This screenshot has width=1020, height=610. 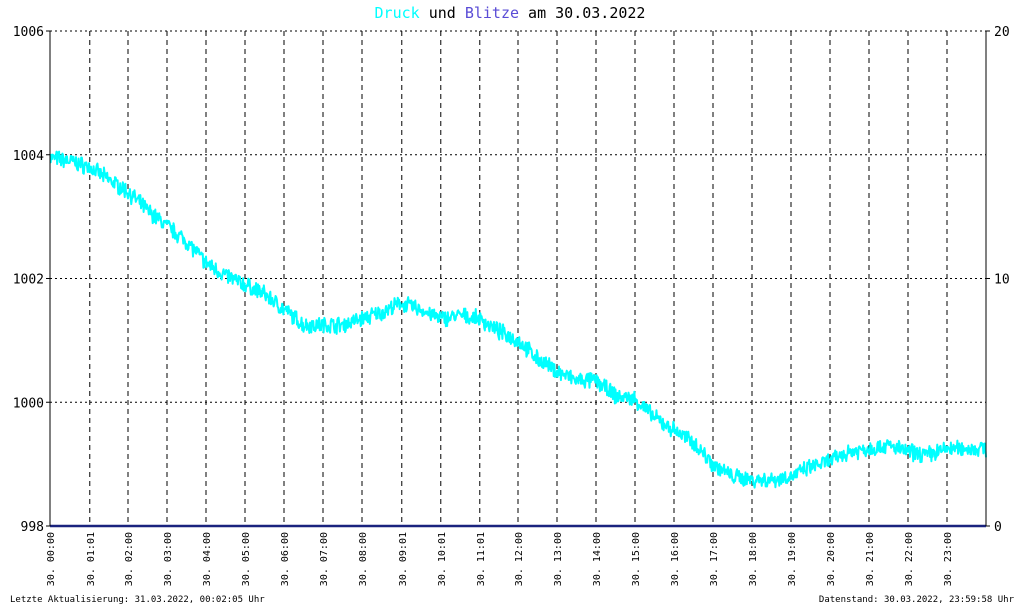 I want to click on y-tick-label-left: 998, so click(x=32, y=527).